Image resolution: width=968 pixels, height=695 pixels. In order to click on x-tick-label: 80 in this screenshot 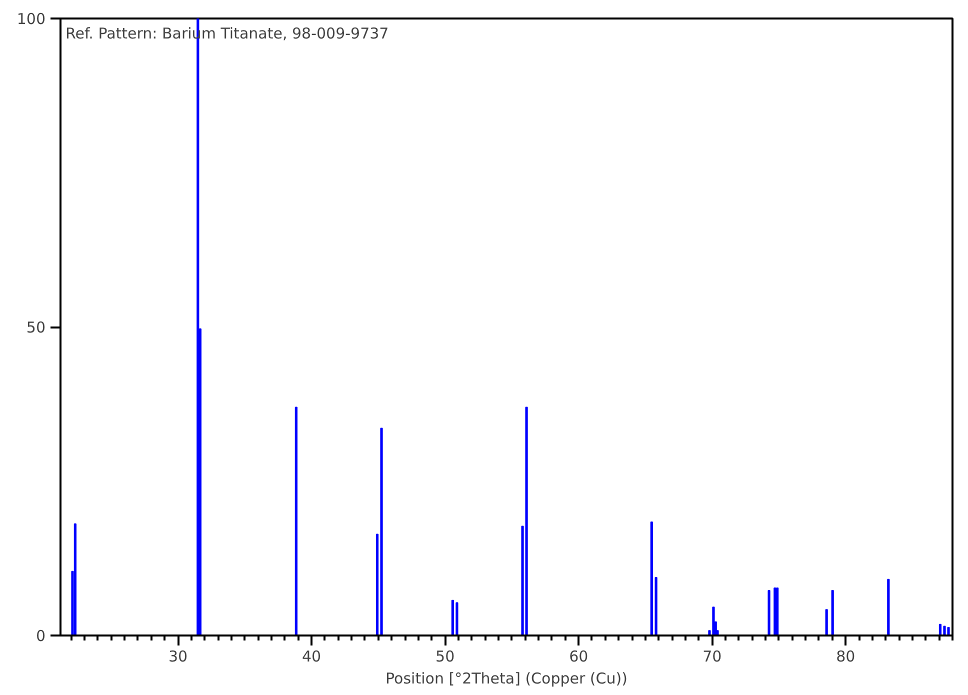, I will do `click(846, 657)`.